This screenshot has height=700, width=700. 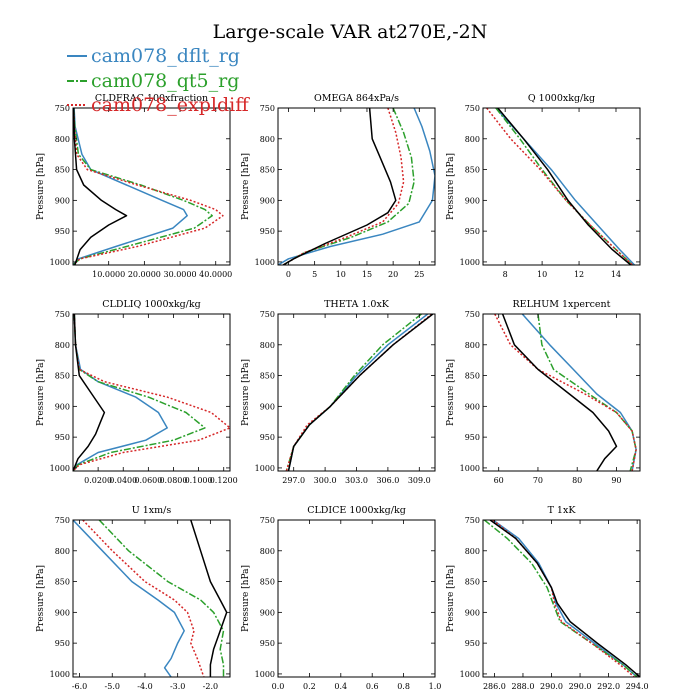 I want to click on panel-title: Q 1000xkg/kg, so click(x=561, y=98).